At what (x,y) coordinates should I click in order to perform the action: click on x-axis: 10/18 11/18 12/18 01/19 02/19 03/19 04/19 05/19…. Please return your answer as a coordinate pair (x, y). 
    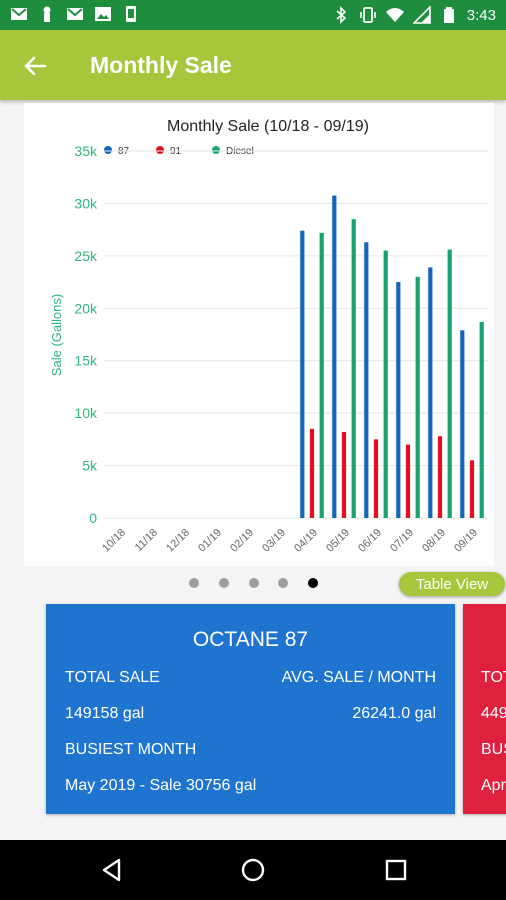
    Looking at the image, I should click on (290, 541).